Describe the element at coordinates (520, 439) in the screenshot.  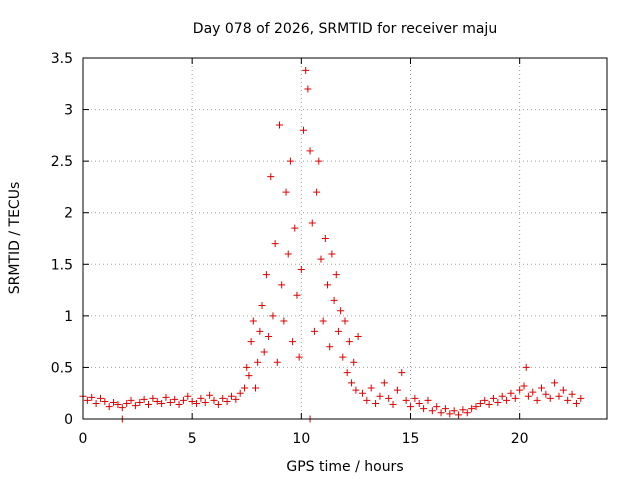
I see `x-tick-label: 20` at that location.